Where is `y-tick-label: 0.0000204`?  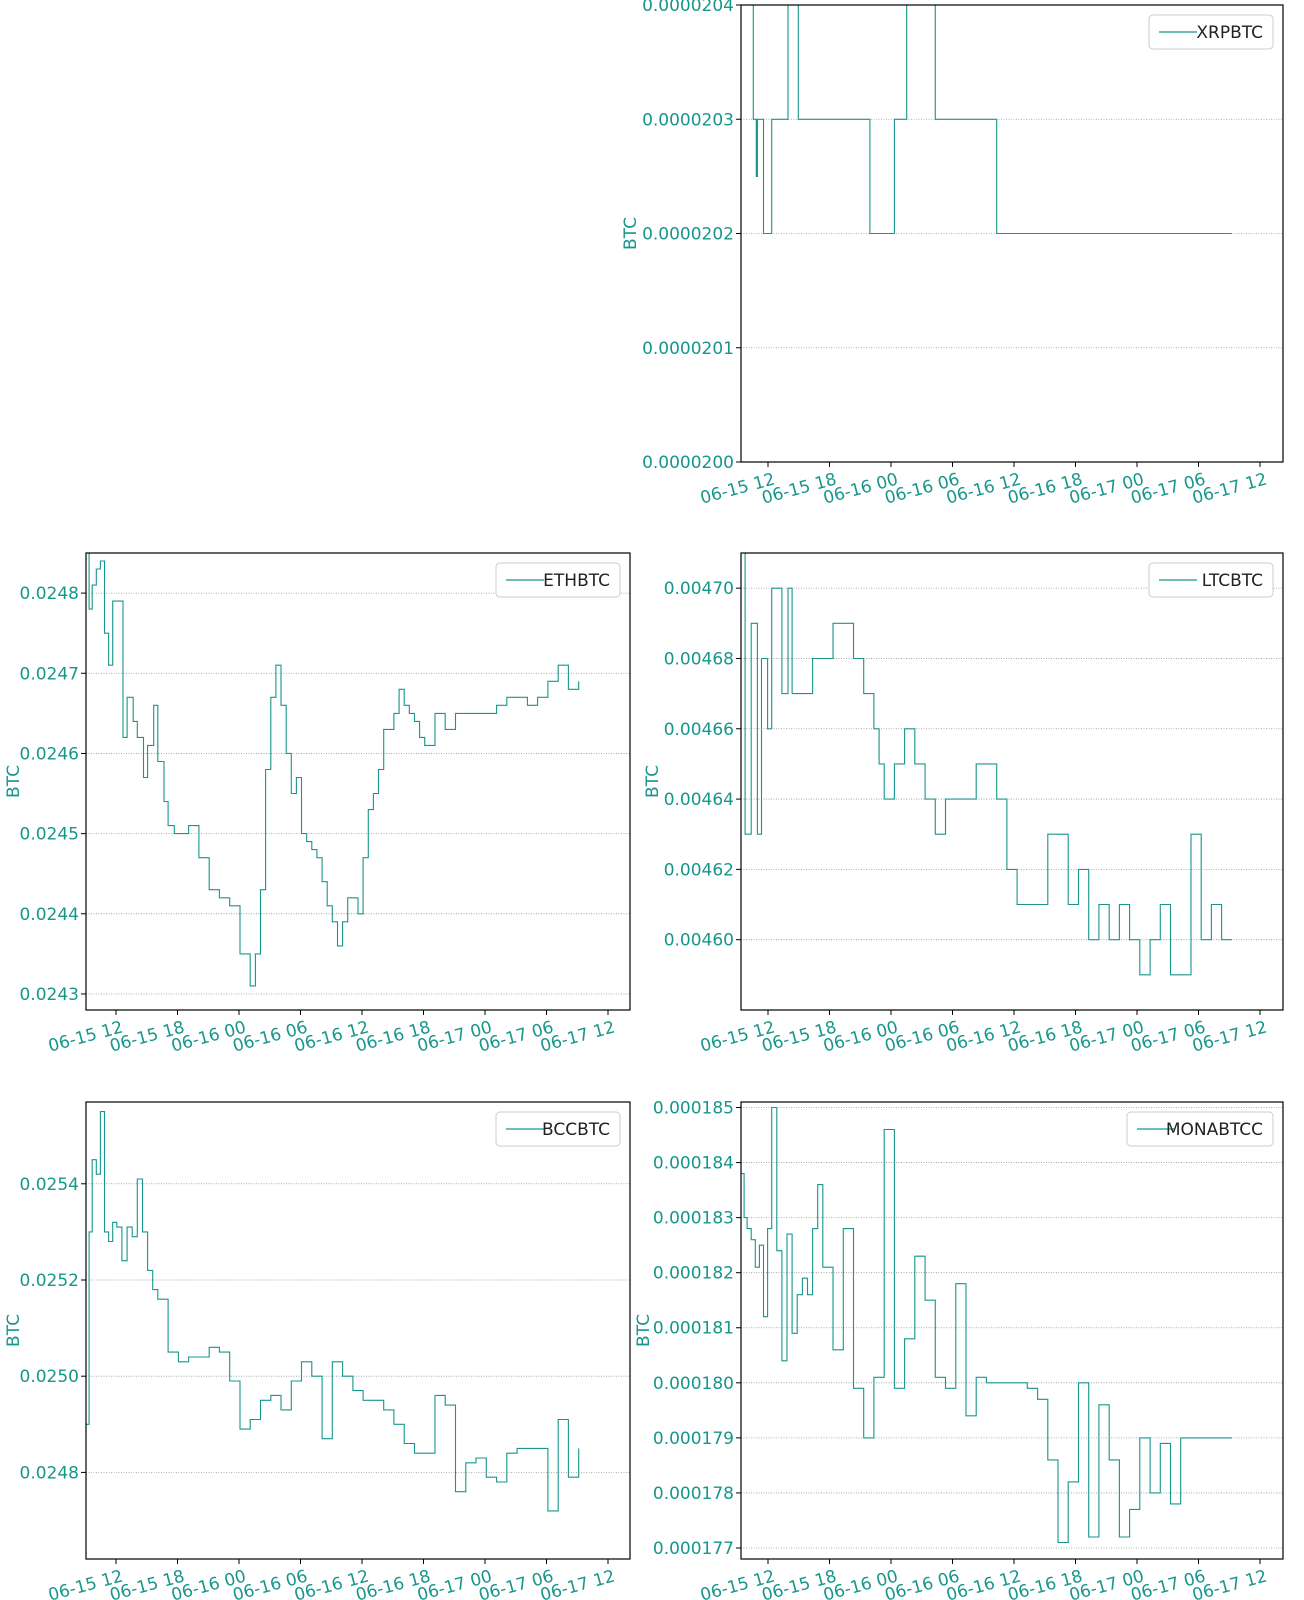
y-tick-label: 0.0000204 is located at coordinates (688, 8).